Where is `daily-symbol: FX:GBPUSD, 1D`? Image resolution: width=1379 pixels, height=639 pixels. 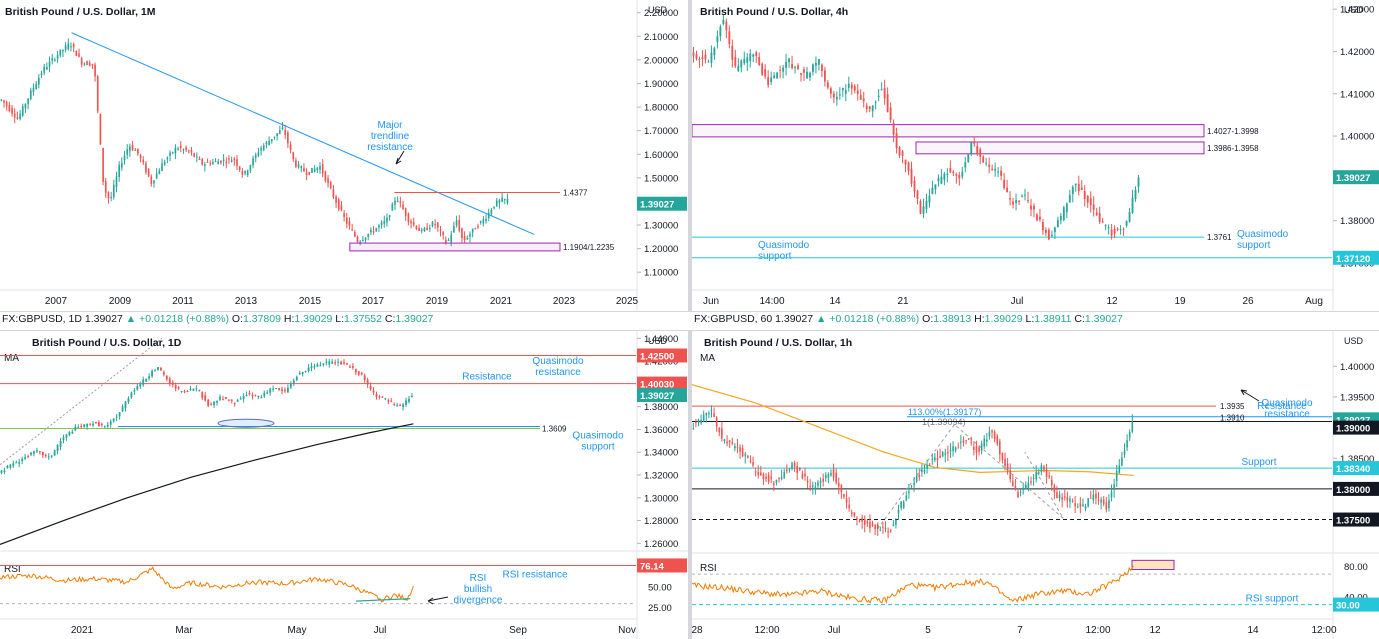 daily-symbol: FX:GBPUSD, 1D is located at coordinates (42, 319).